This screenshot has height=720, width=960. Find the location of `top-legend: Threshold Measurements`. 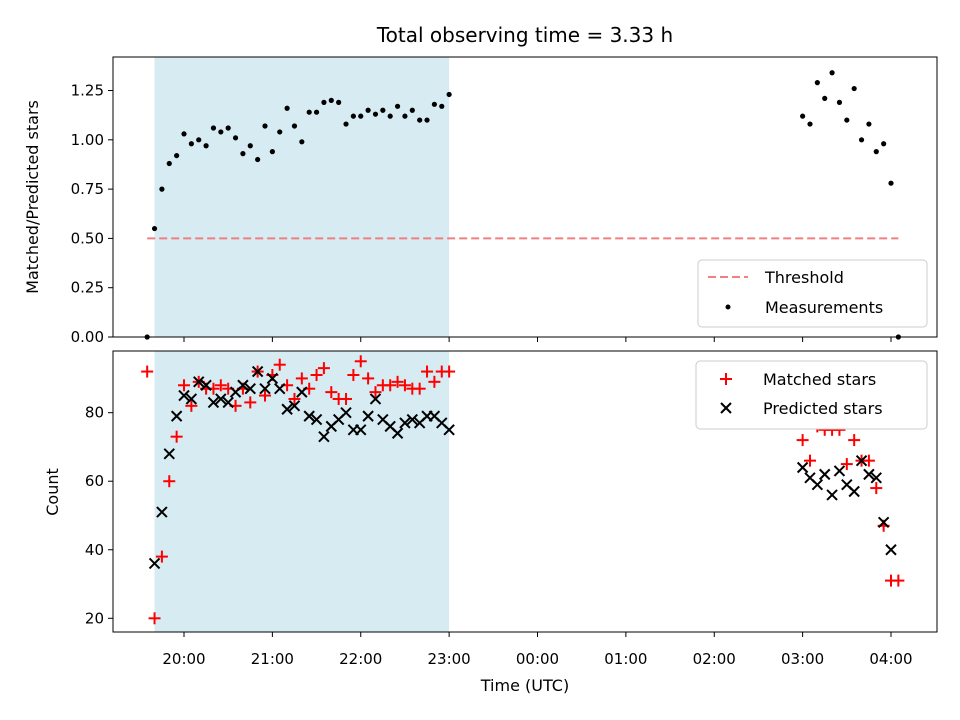

top-legend: Threshold Measurements is located at coordinates (812, 293).